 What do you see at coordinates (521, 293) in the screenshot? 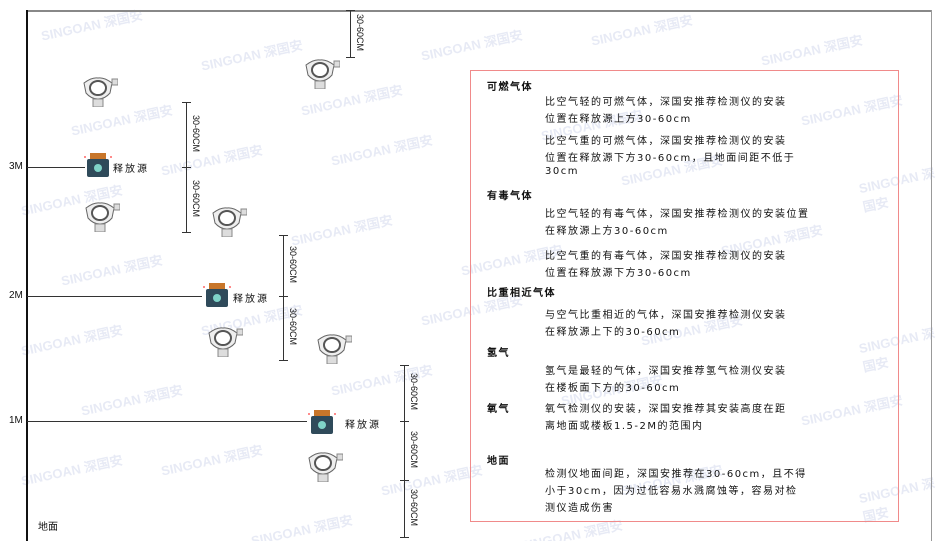
I see `section-title: 比重相近气体` at bounding box center [521, 293].